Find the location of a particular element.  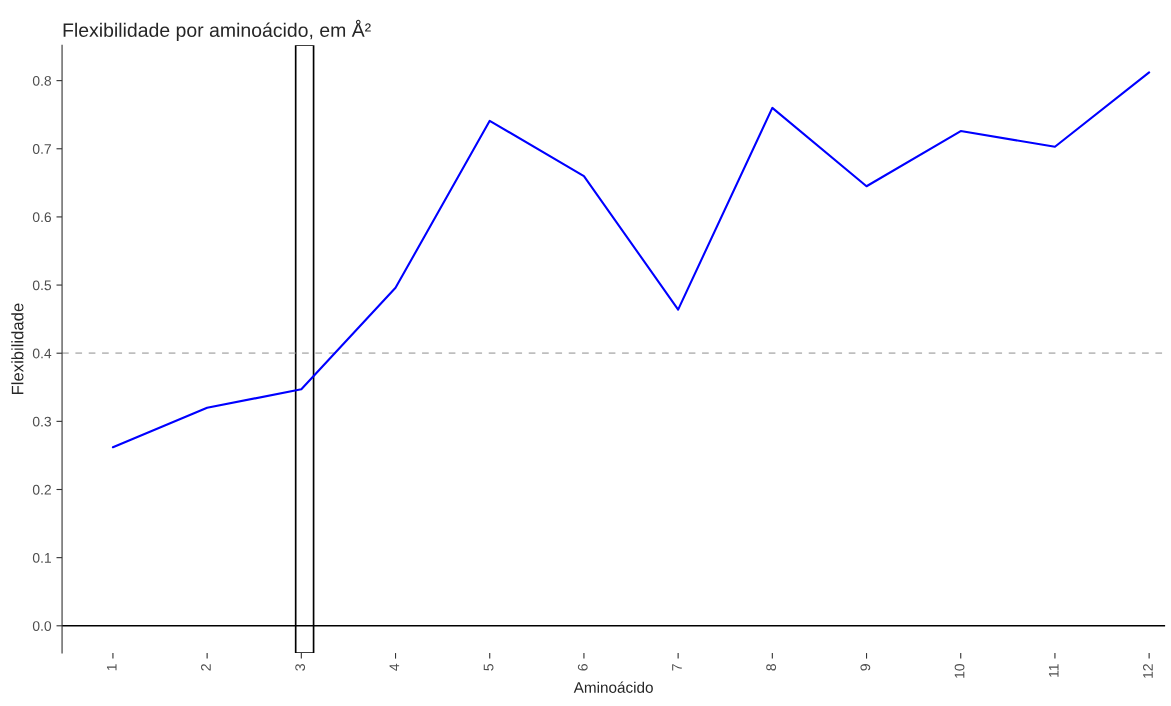

x-tick-label: 12 is located at coordinates (1148, 671).